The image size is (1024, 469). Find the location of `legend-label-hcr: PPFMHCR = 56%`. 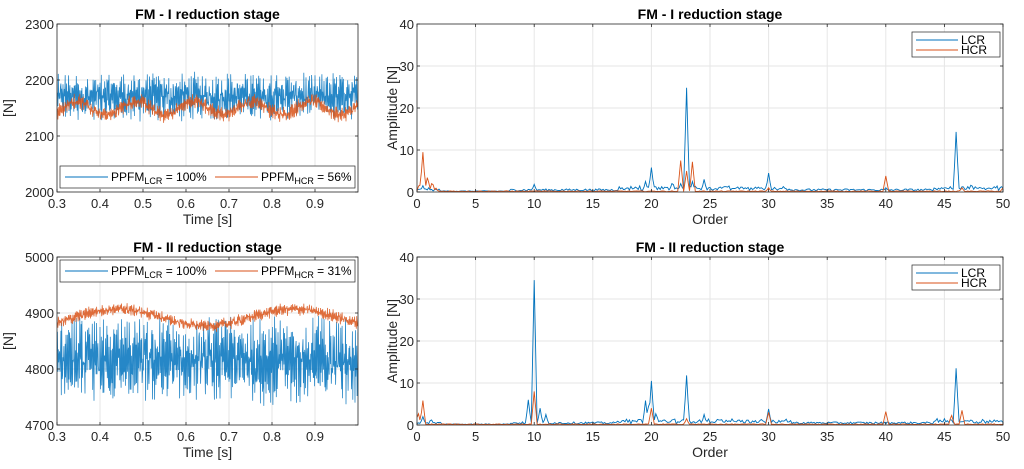

legend-label-hcr: PPFMHCR = 56% is located at coordinates (306, 178).